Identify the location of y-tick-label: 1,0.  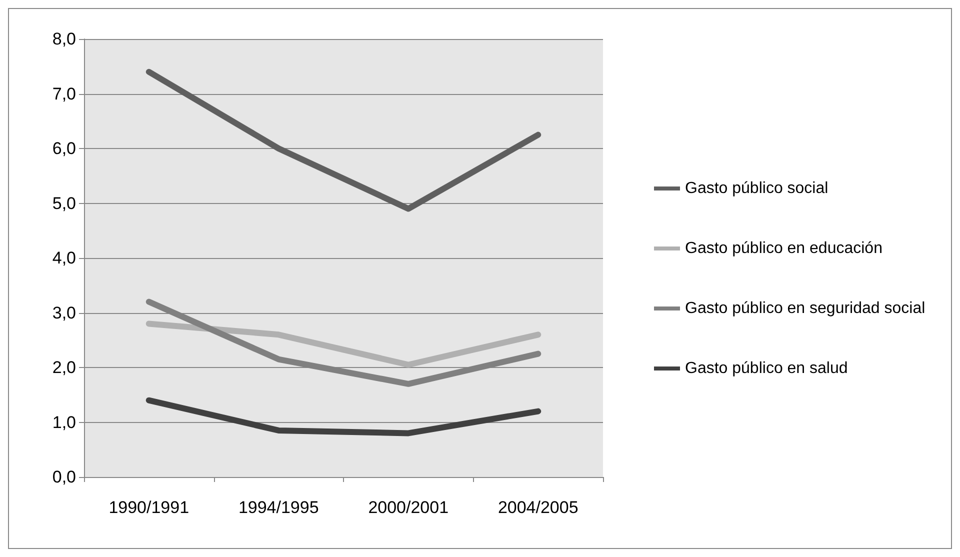
(64, 422).